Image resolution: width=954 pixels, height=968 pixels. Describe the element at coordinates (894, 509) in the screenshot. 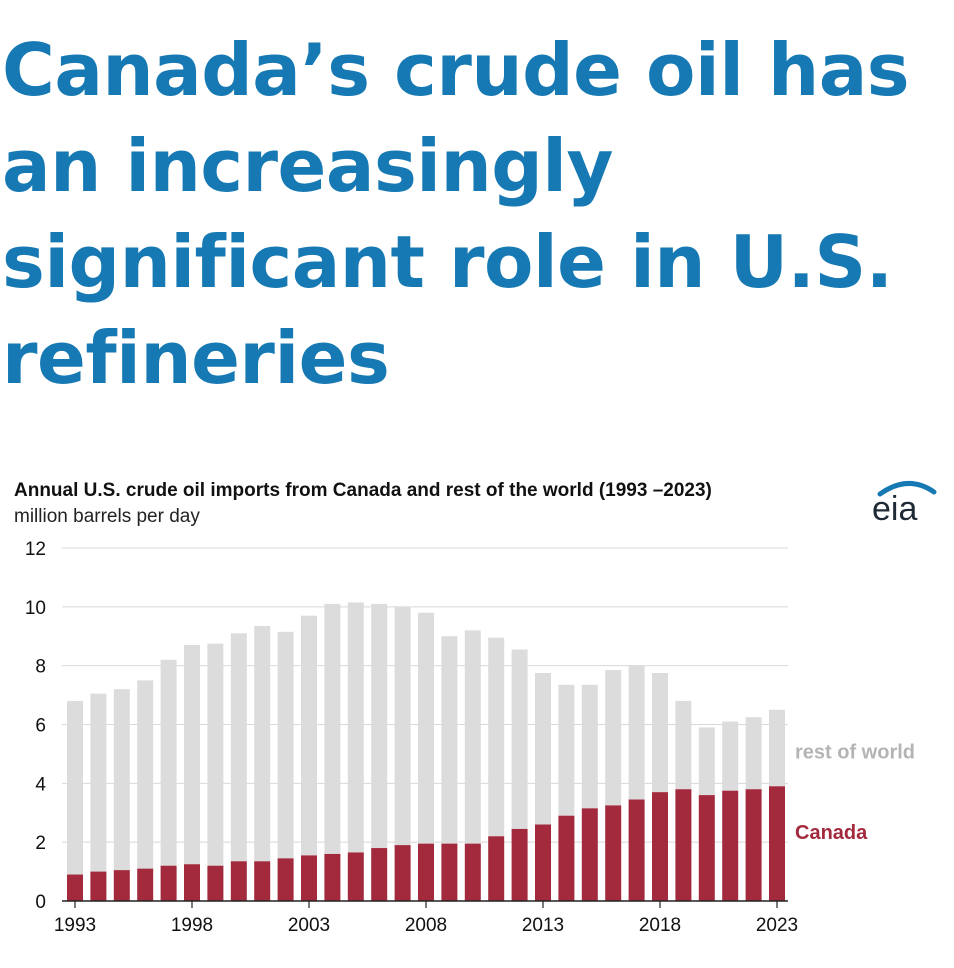

I see `eia-logo-text: eia` at that location.